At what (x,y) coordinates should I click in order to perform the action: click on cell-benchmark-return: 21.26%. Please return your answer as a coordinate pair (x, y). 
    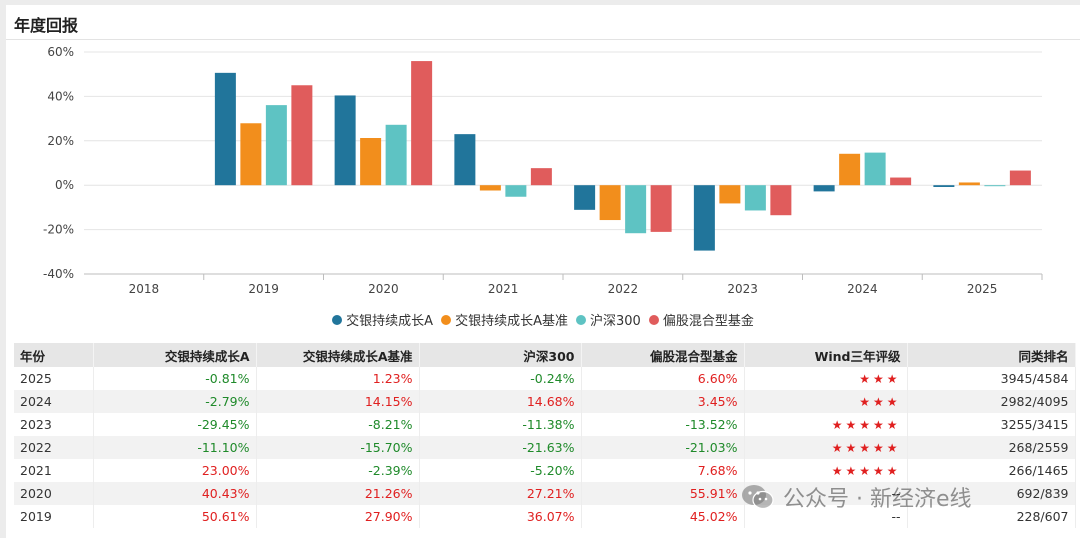
    Looking at the image, I should click on (338, 493).